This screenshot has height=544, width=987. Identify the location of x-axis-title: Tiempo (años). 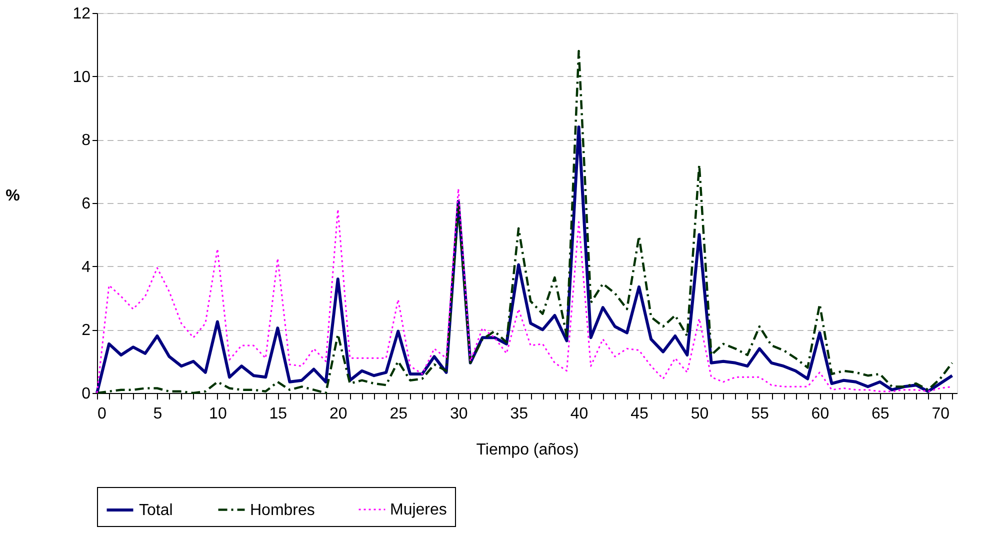
(527, 450).